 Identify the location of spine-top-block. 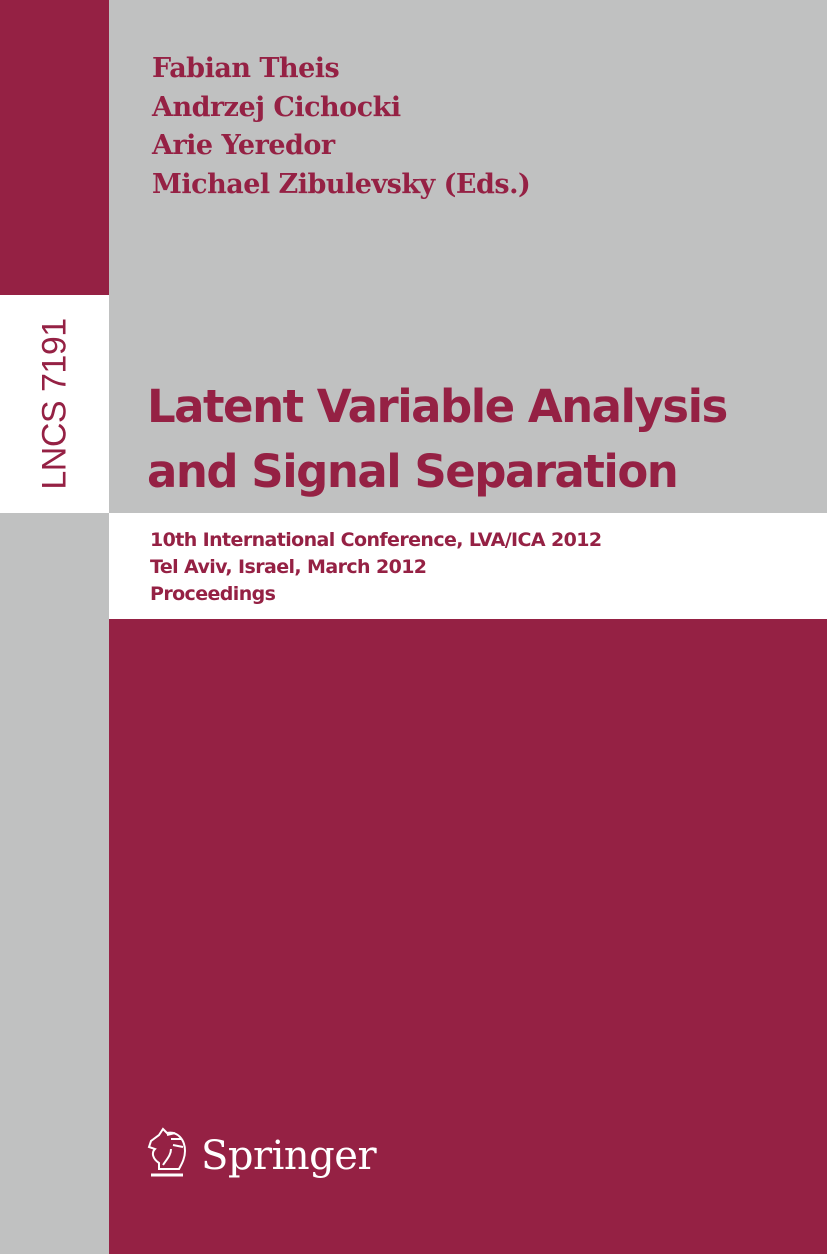
(54, 147).